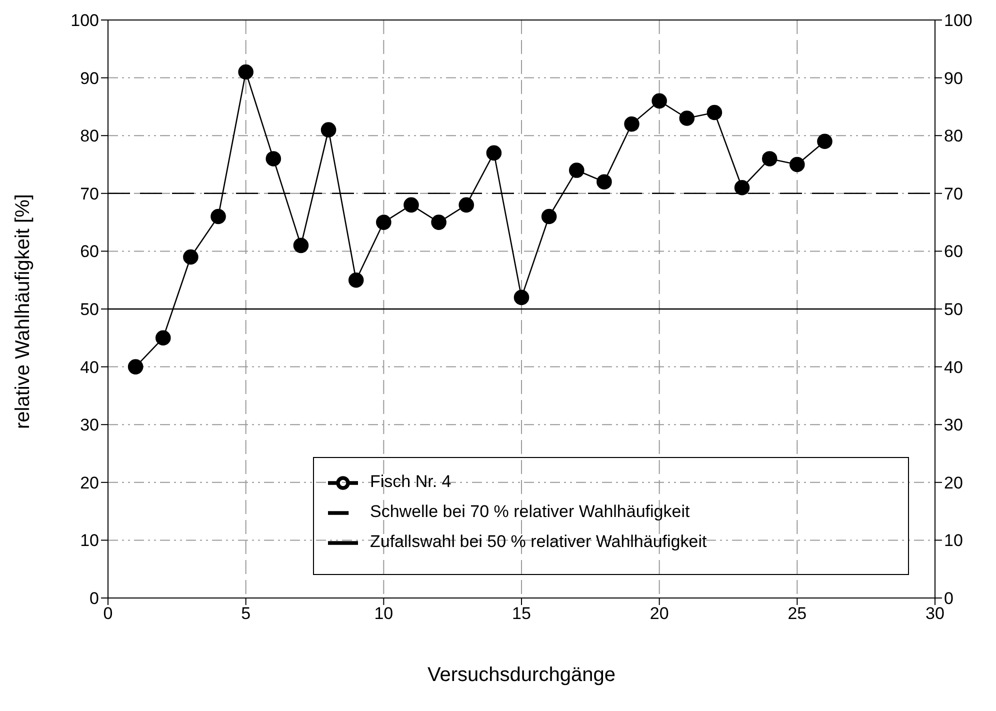 This screenshot has height=711, width=996. What do you see at coordinates (953, 252) in the screenshot?
I see `y2-tick-label: 60` at bounding box center [953, 252].